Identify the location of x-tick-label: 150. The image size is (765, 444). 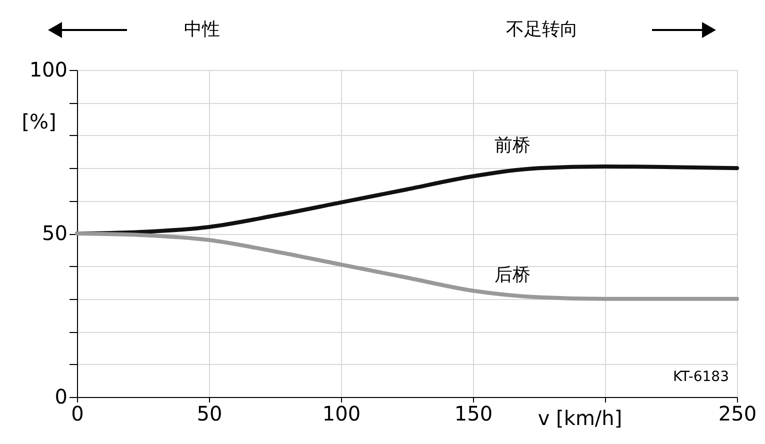
(473, 414).